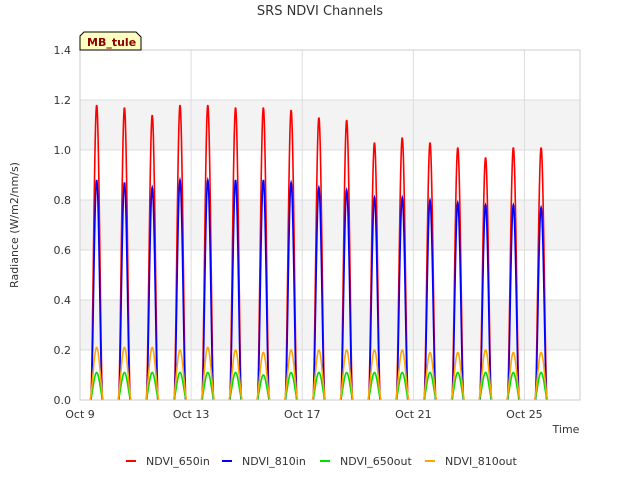  I want to click on x-axis-ticks: Oct 9 Oct 13 Oct 17 Oct 21 Oct 25, so click(303, 414).